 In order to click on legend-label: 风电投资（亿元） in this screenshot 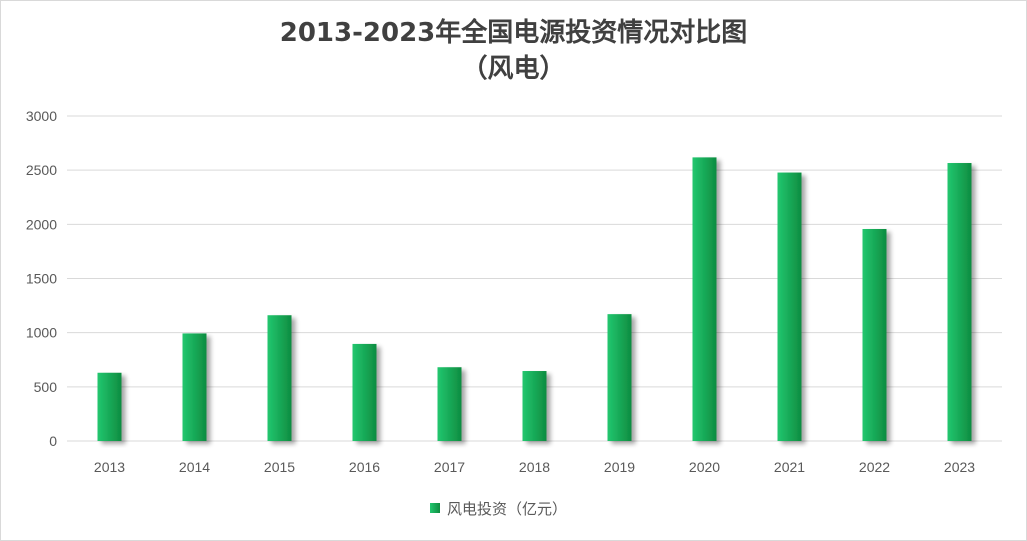, I will do `click(507, 509)`.